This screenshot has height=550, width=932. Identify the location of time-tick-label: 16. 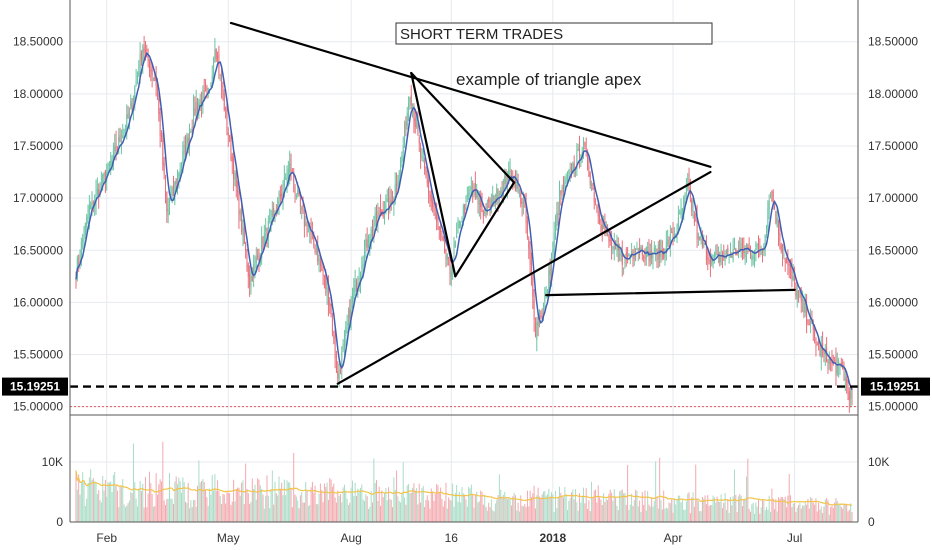
(452, 538).